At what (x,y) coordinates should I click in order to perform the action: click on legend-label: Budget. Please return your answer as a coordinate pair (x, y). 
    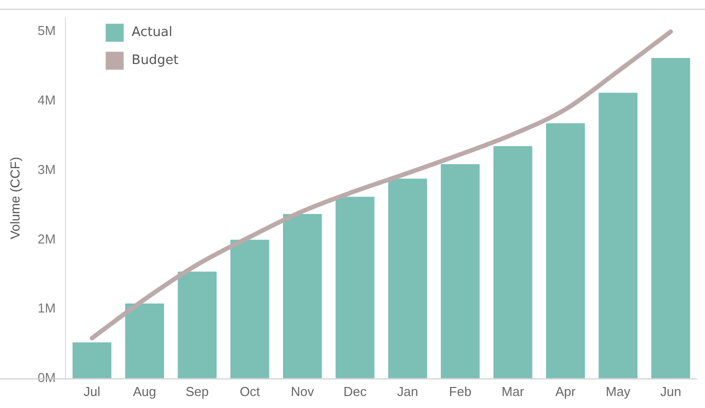
    Looking at the image, I should click on (155, 60).